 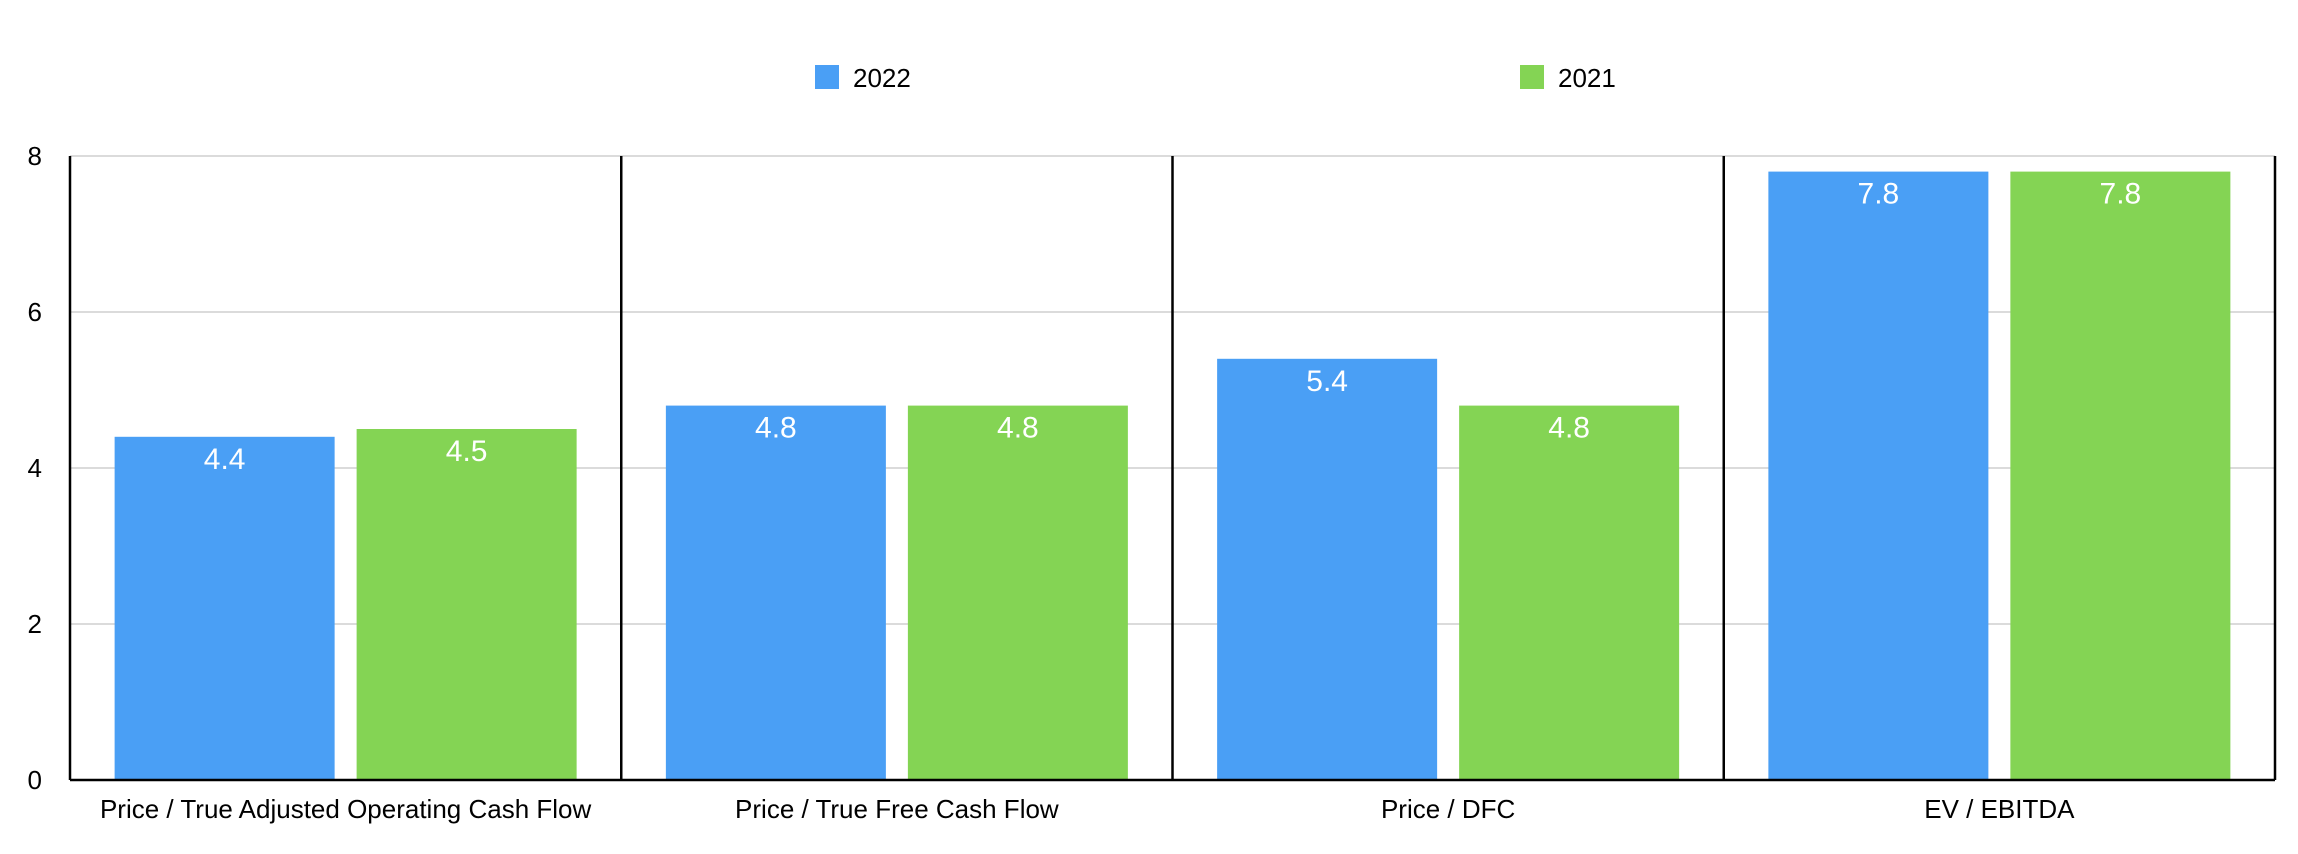 I want to click on x-category-label-2: Price / True Free Cash Flow, so click(x=897, y=809).